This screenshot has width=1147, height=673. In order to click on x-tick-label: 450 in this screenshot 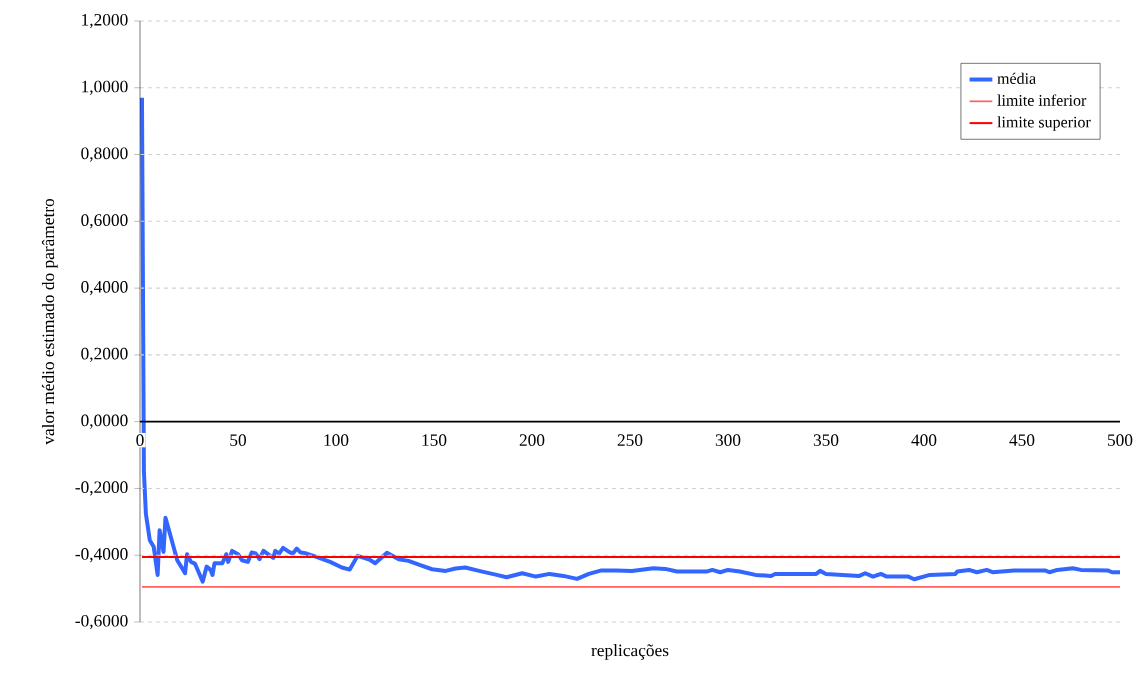, I will do `click(1022, 440)`.